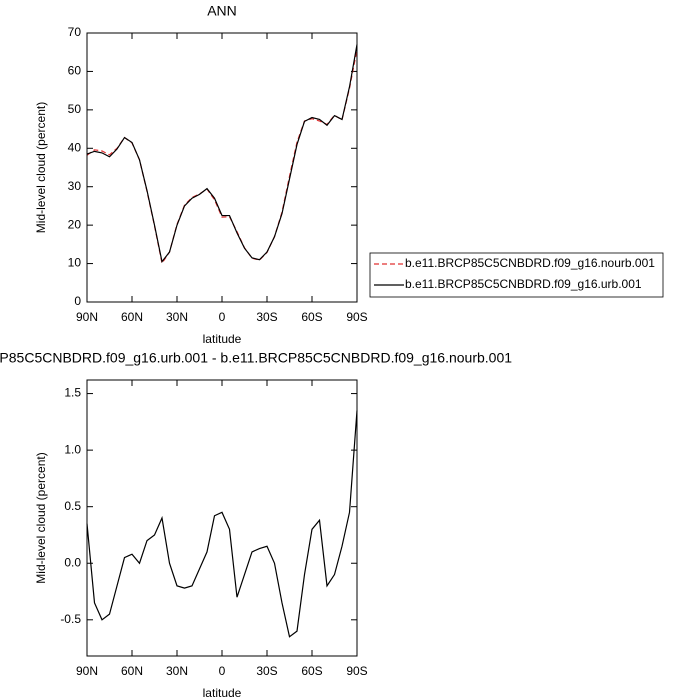 Image resolution: width=700 pixels, height=700 pixels. I want to click on chart-title: ANN, so click(222, 11).